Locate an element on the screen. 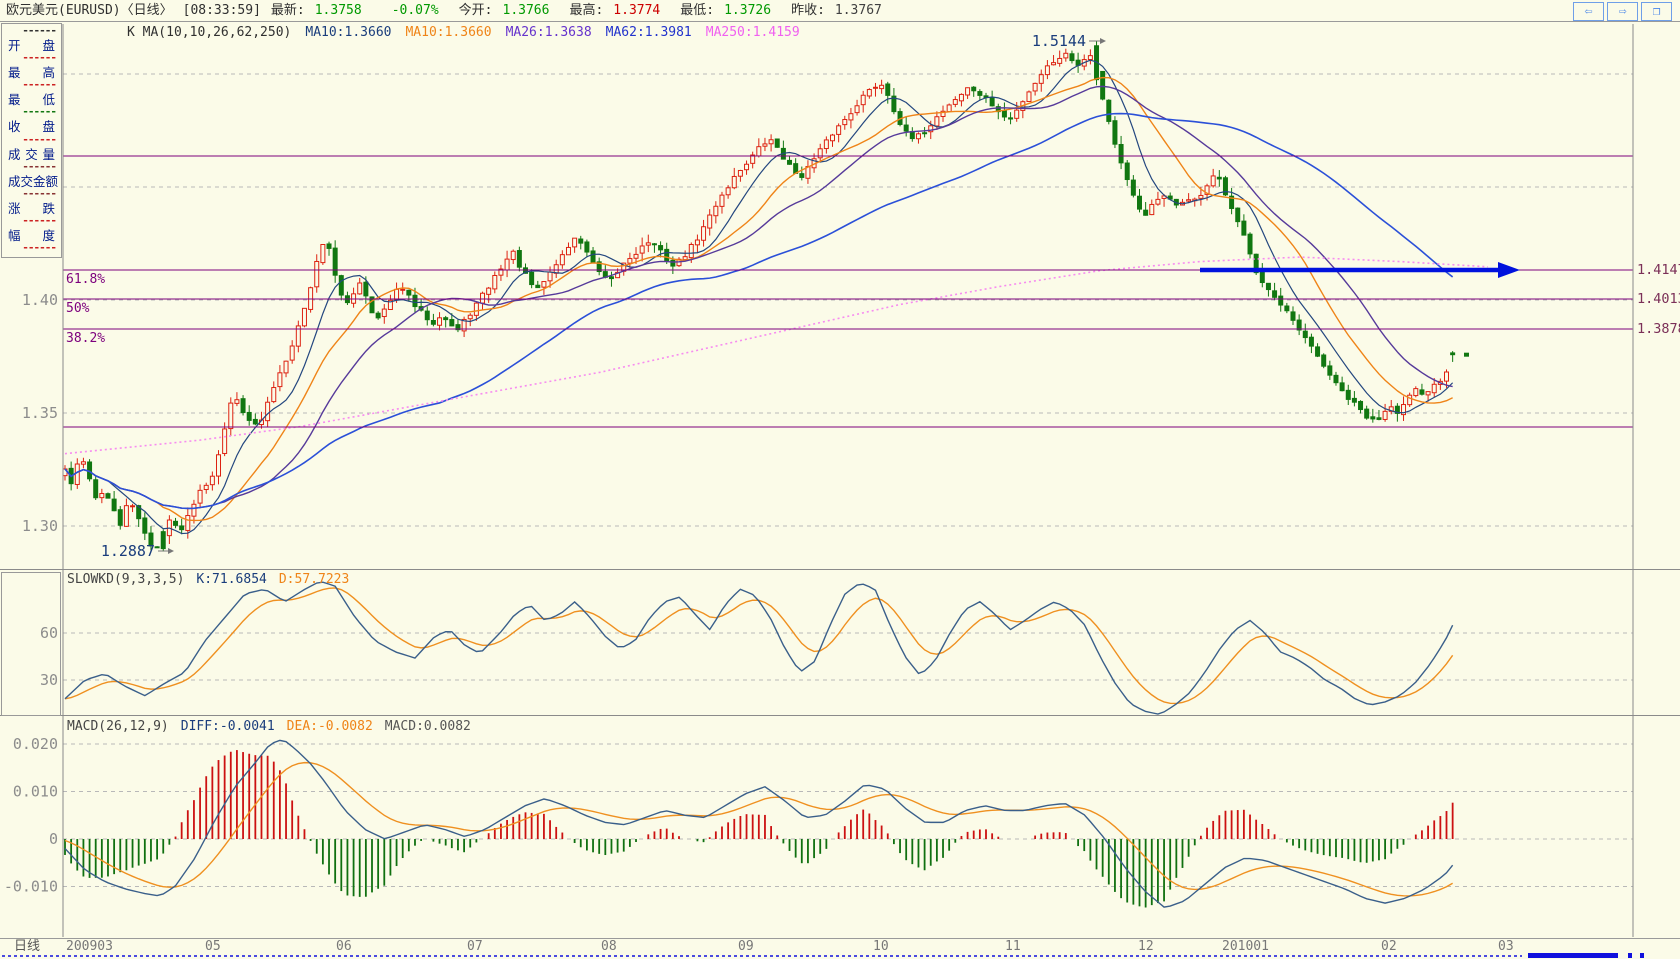  quote-field: [08:33:59] is located at coordinates (221, 10).